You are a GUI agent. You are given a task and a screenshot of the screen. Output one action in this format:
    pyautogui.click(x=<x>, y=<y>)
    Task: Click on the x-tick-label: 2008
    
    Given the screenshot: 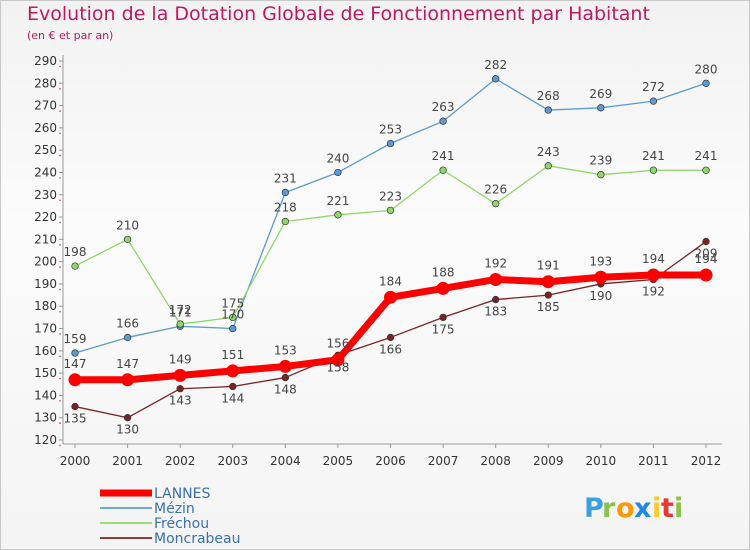 What is the action you would take?
    pyautogui.click(x=495, y=461)
    